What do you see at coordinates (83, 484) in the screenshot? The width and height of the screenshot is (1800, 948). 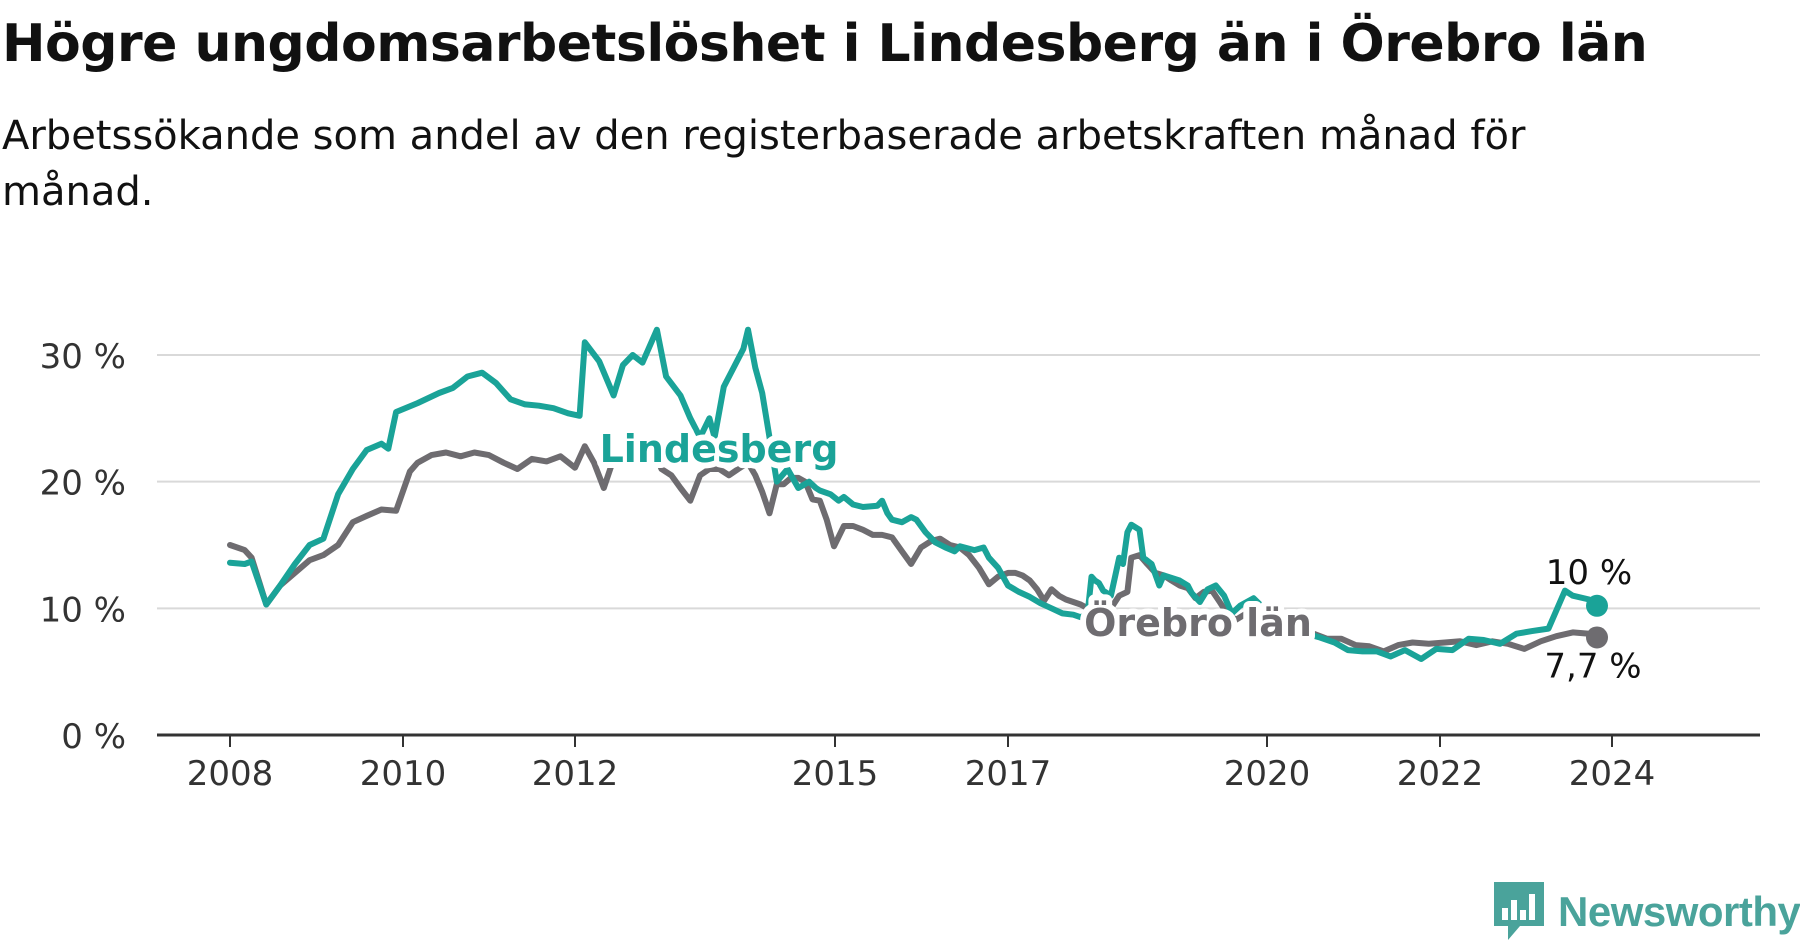 I see `y-tick-label: 20 %` at bounding box center [83, 484].